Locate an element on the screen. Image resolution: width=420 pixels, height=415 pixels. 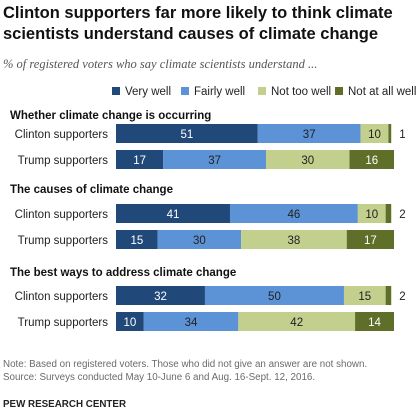
group-title: The causes of climate change is located at coordinates (91, 190).